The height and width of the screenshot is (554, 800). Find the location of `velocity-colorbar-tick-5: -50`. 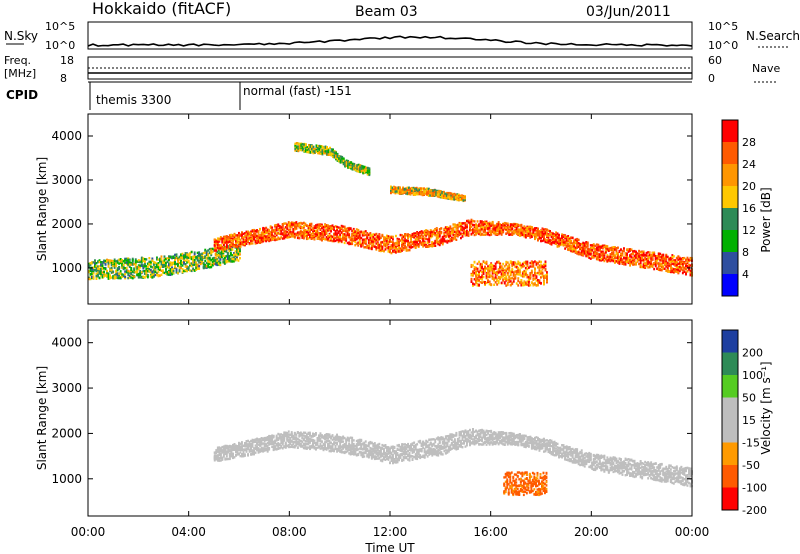

velocity-colorbar-tick-5: -50 is located at coordinates (751, 465).